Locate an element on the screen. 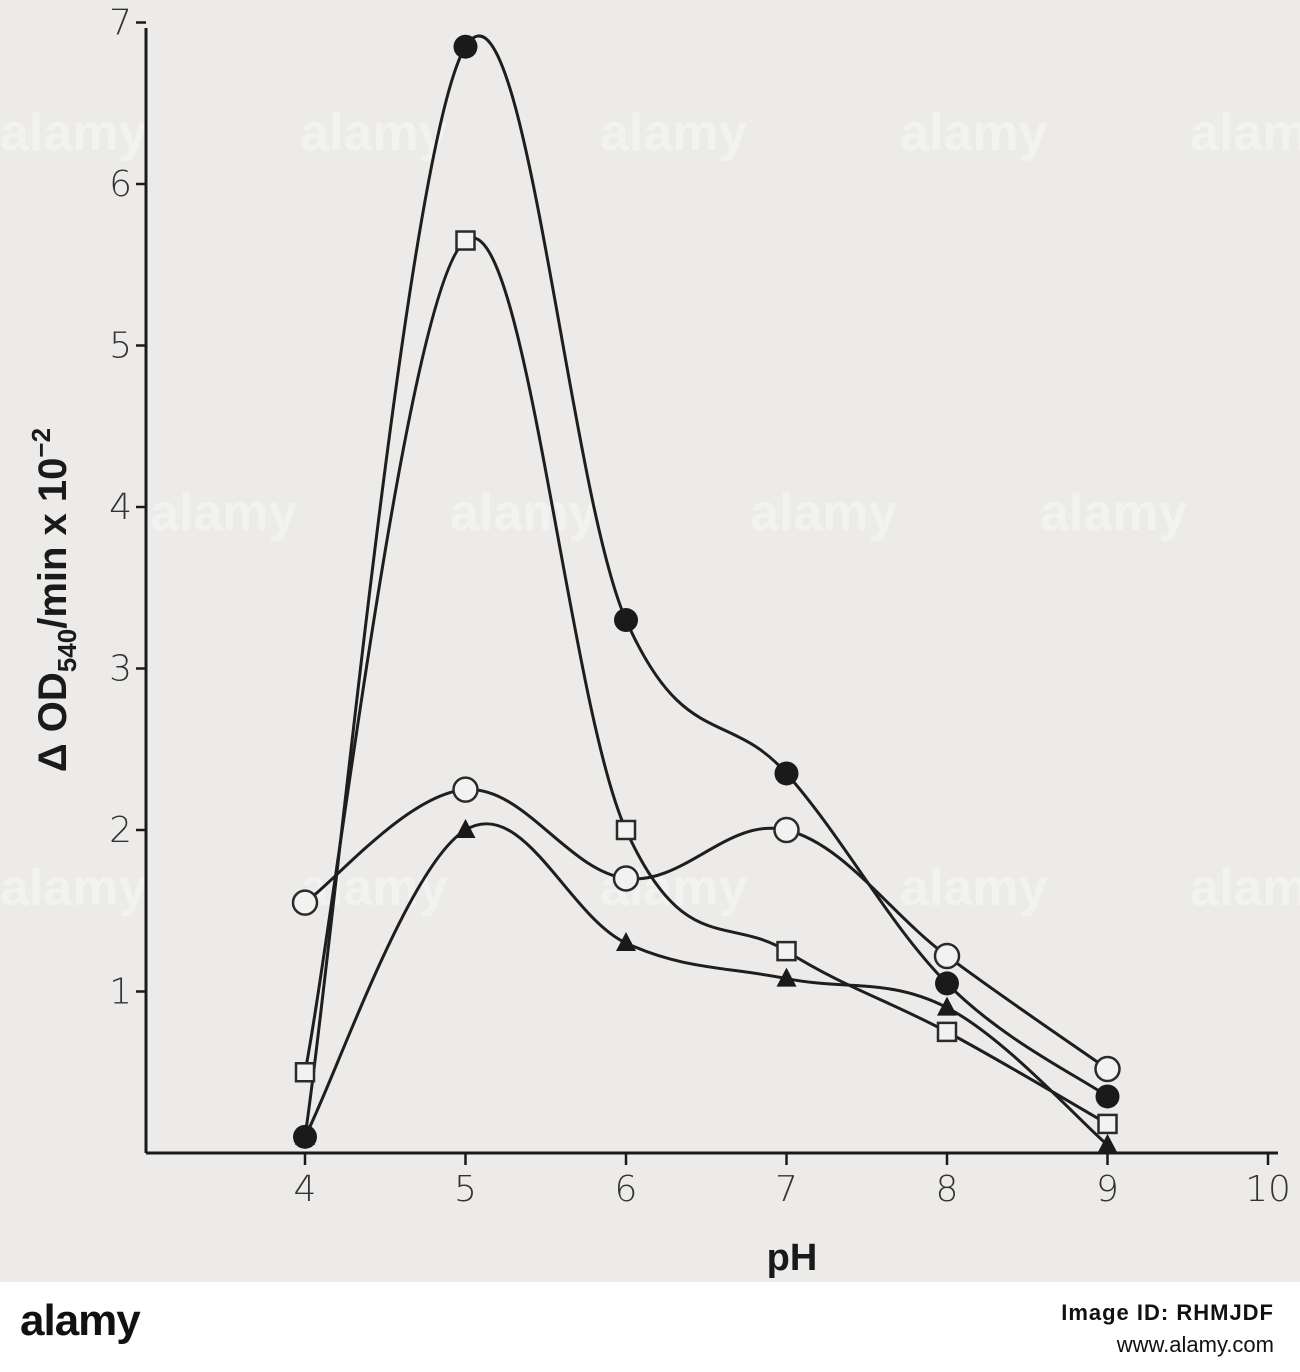 The height and width of the screenshot is (1372, 1300). x-axis-title: pH is located at coordinates (792, 1258).